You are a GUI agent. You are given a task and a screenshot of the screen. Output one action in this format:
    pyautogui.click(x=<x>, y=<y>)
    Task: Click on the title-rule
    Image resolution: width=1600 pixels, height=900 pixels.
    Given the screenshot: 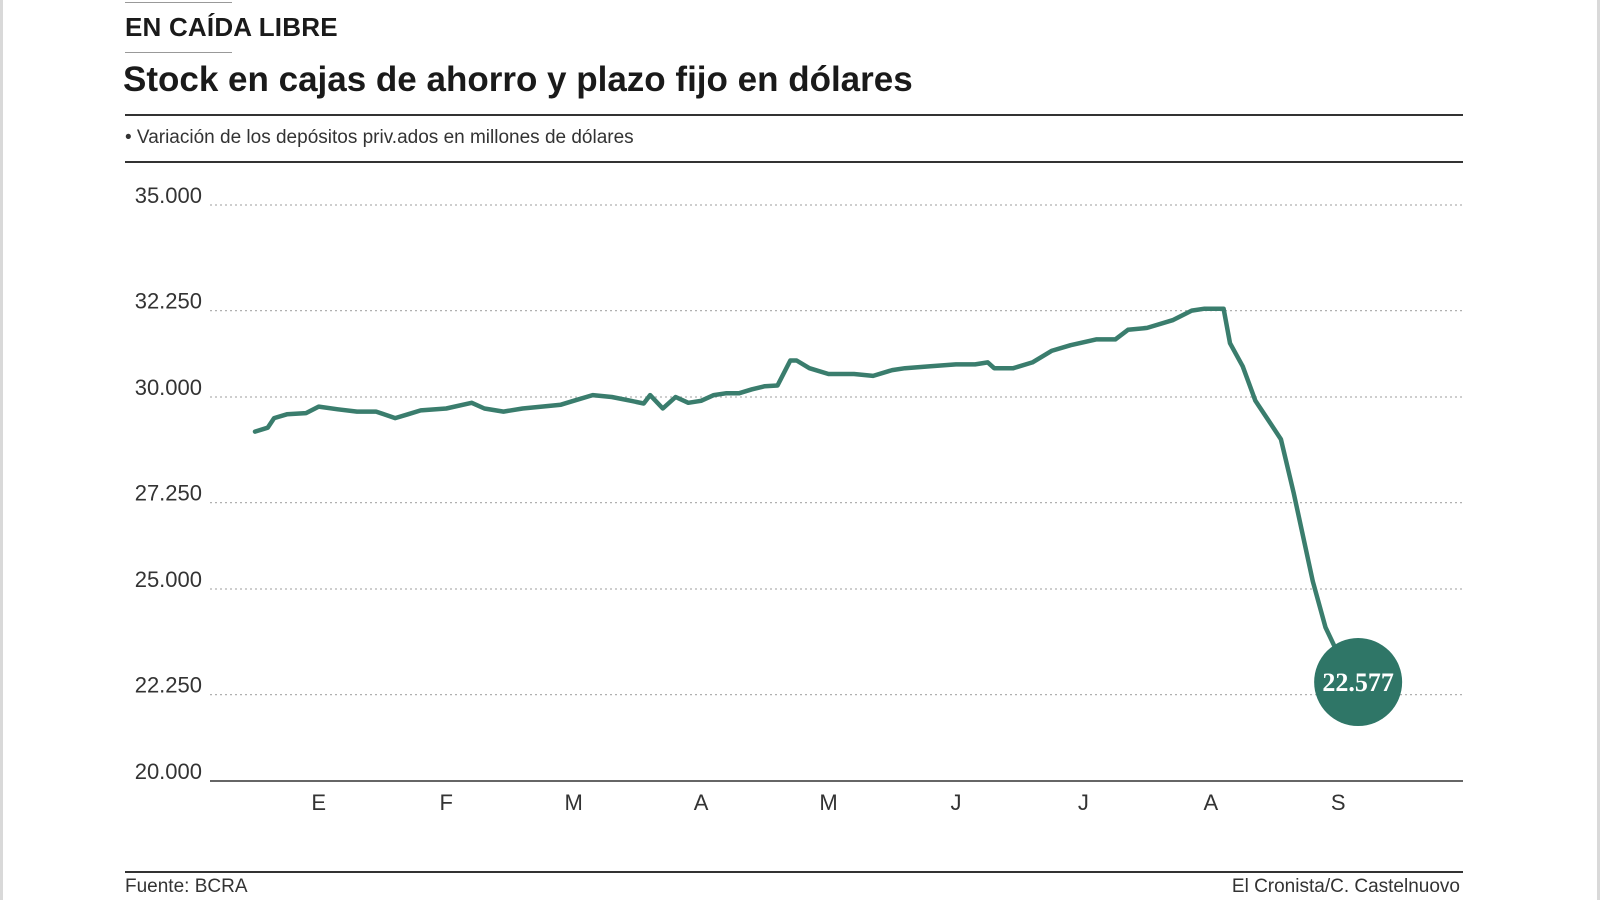 What is the action you would take?
    pyautogui.click(x=794, y=115)
    